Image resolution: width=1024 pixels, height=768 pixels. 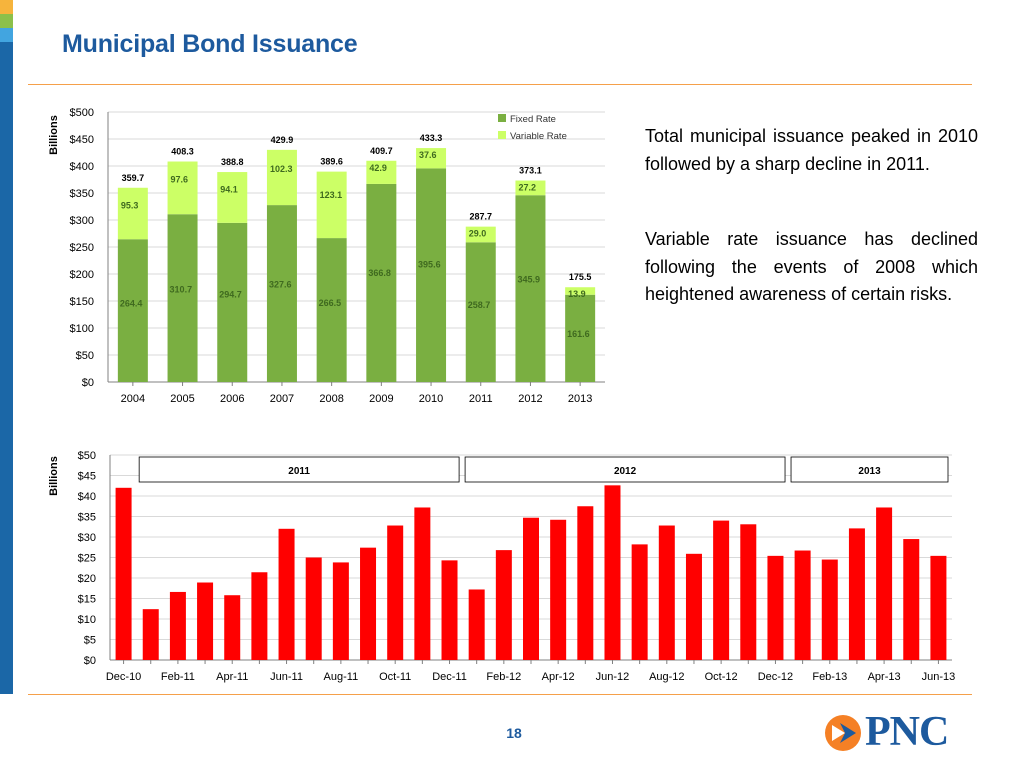 I want to click on y-tick-label: $0, so click(x=90, y=661).